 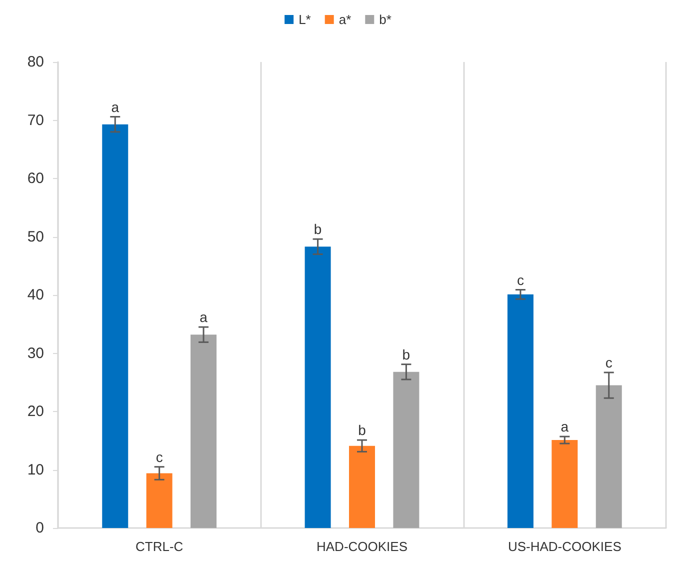 What do you see at coordinates (35, 353) in the screenshot?
I see `y-tick-label: 30` at bounding box center [35, 353].